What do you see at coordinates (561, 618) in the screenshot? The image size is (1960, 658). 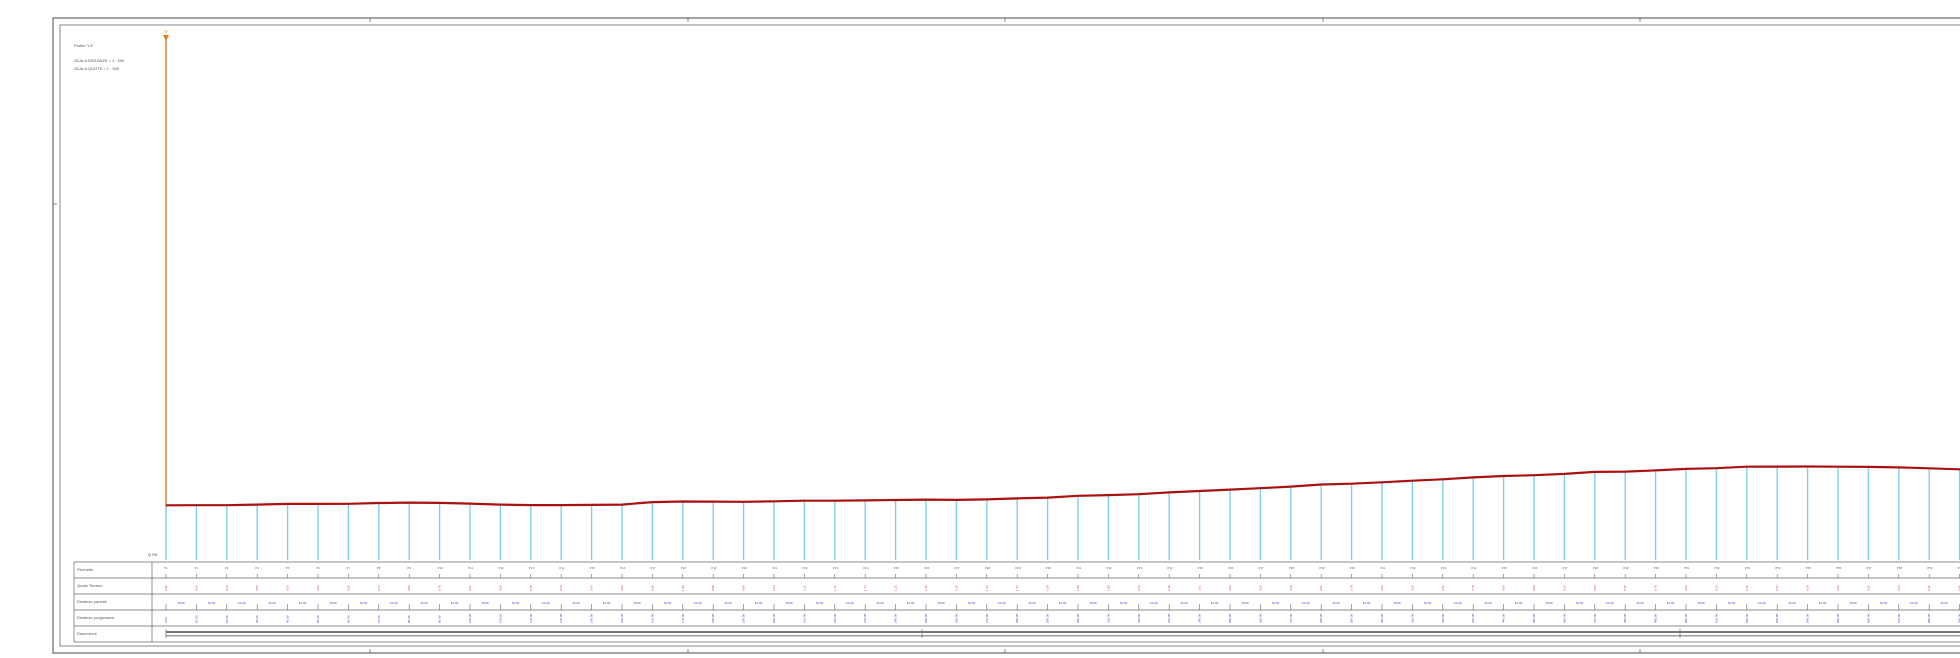 I see `progressive-distance: 130.00` at bounding box center [561, 618].